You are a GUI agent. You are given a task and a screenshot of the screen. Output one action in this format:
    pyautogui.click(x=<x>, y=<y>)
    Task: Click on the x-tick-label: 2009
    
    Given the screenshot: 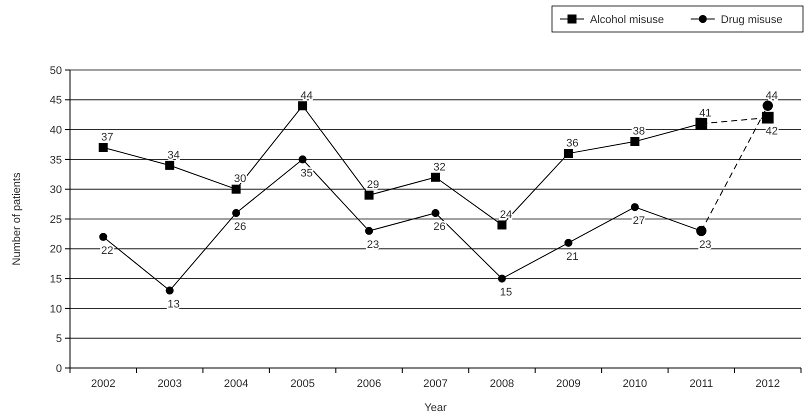 What is the action you would take?
    pyautogui.click(x=568, y=384)
    